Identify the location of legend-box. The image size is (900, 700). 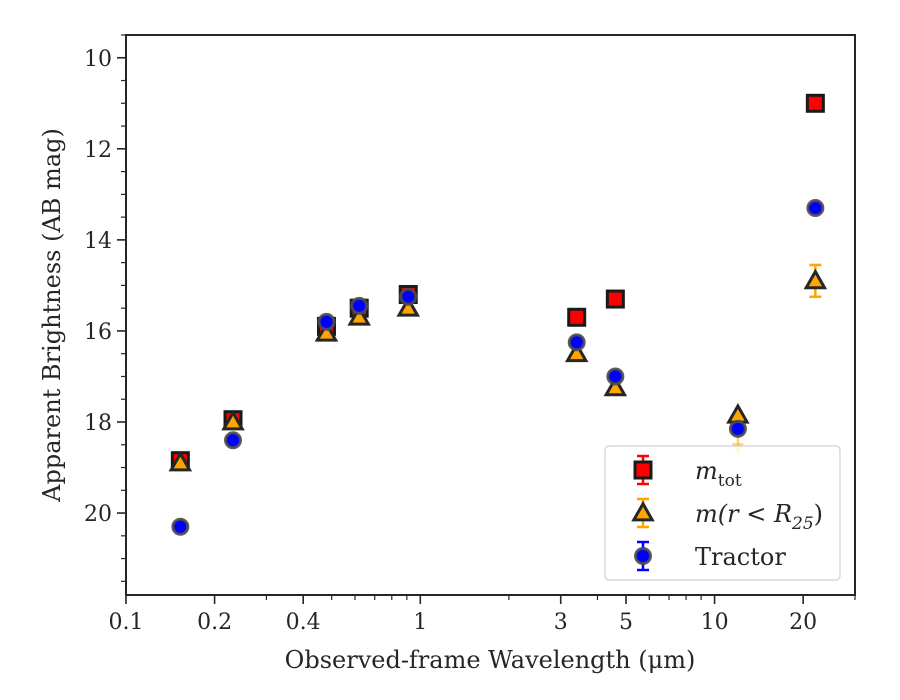
(722, 513).